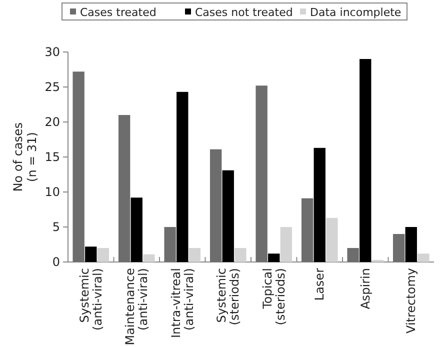 Image resolution: width=440 pixels, height=347 pixels. Describe the element at coordinates (365, 289) in the screenshot. I see `x-tick-label: Aspirin` at that location.